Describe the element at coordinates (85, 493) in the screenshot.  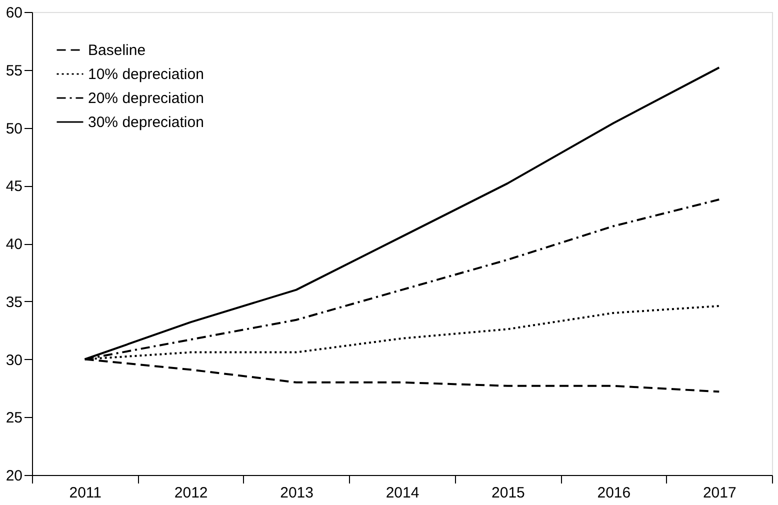
I see `x-tick-label: 2011` at that location.